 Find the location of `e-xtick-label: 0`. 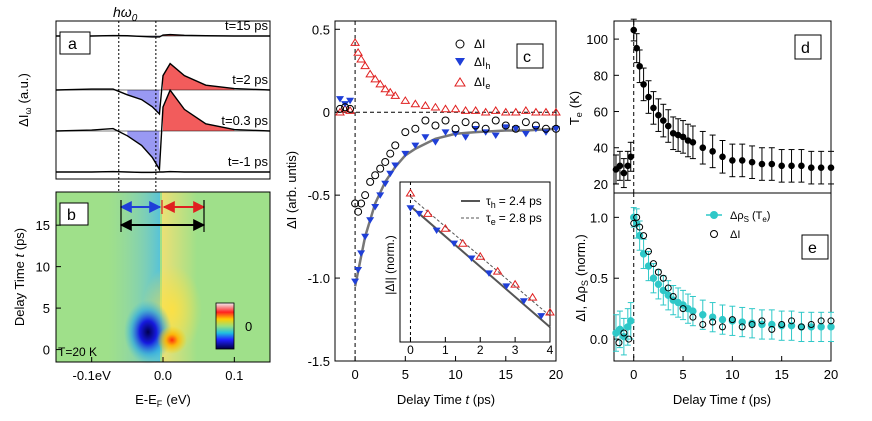

e-xtick-label: 0 is located at coordinates (633, 374).